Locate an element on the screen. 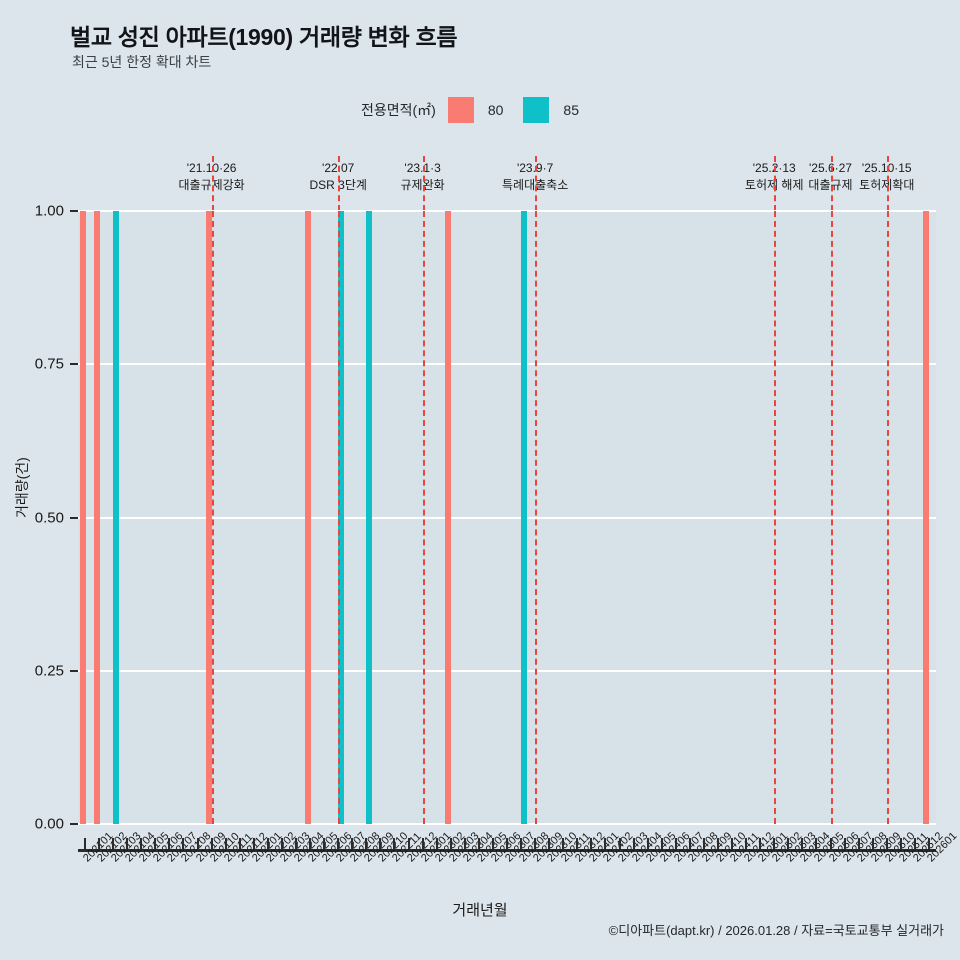 This screenshot has height=960, width=960. legend-label-85: 85 is located at coordinates (571, 110).